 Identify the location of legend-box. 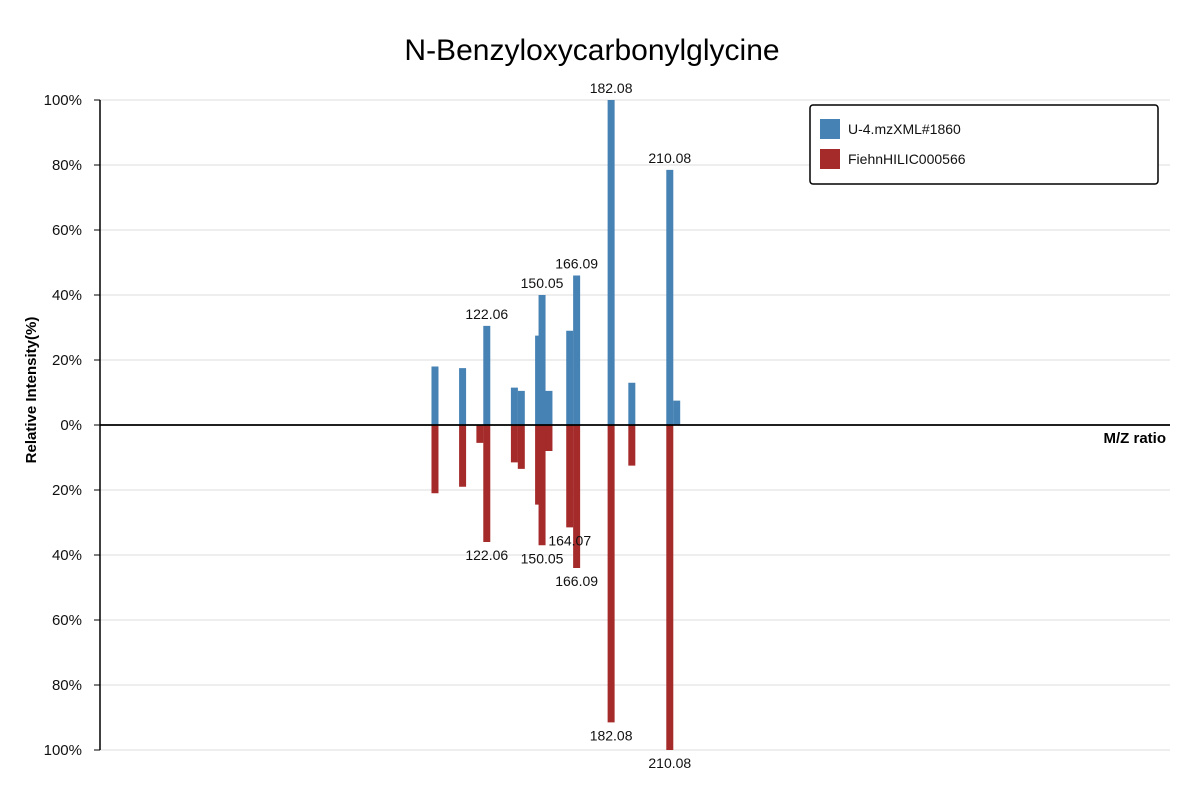
(984, 144).